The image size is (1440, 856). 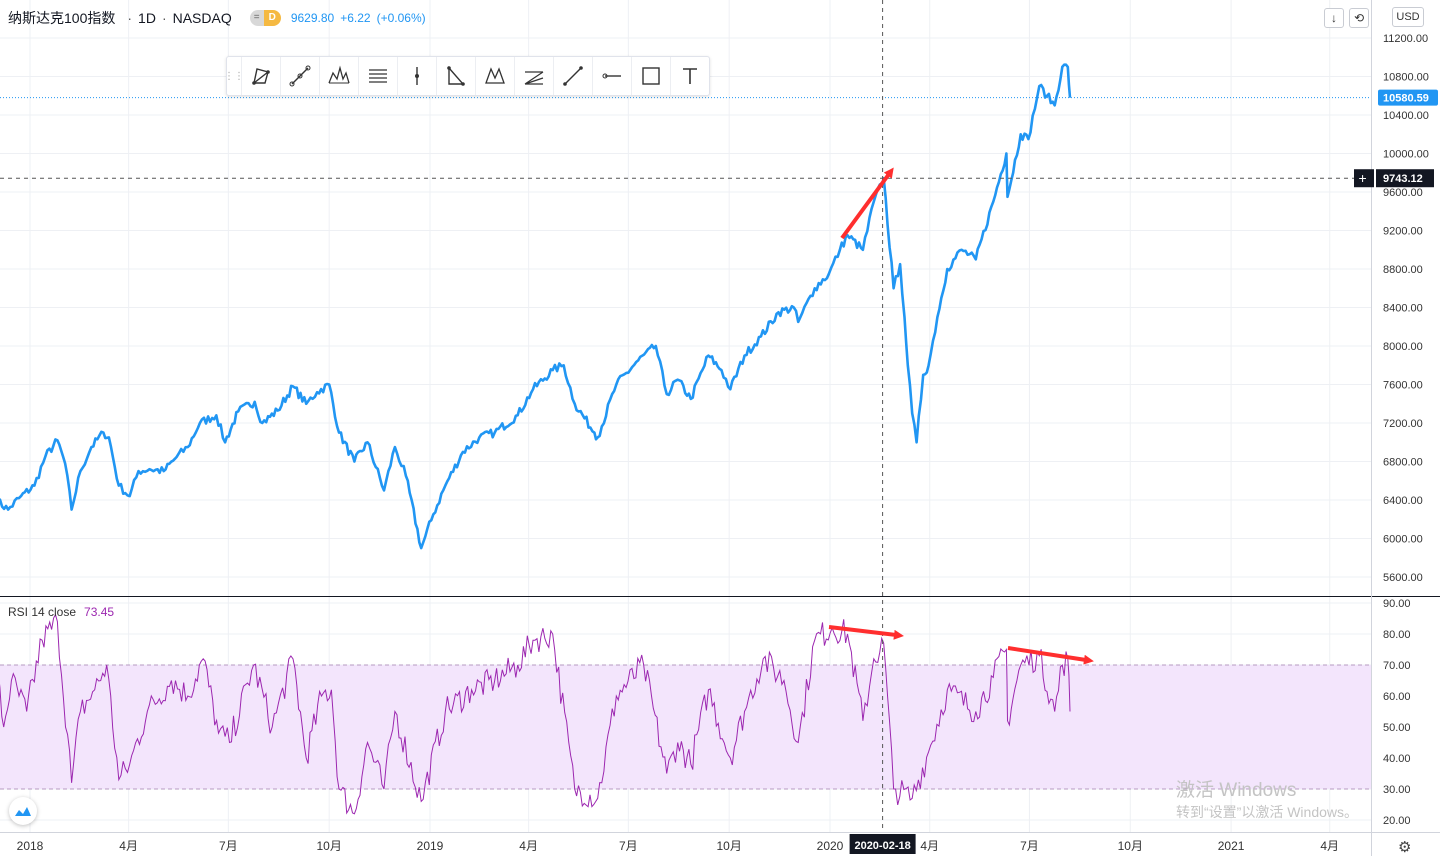 I want to click on crosshair-price-label: 9743.12, so click(x=1403, y=179).